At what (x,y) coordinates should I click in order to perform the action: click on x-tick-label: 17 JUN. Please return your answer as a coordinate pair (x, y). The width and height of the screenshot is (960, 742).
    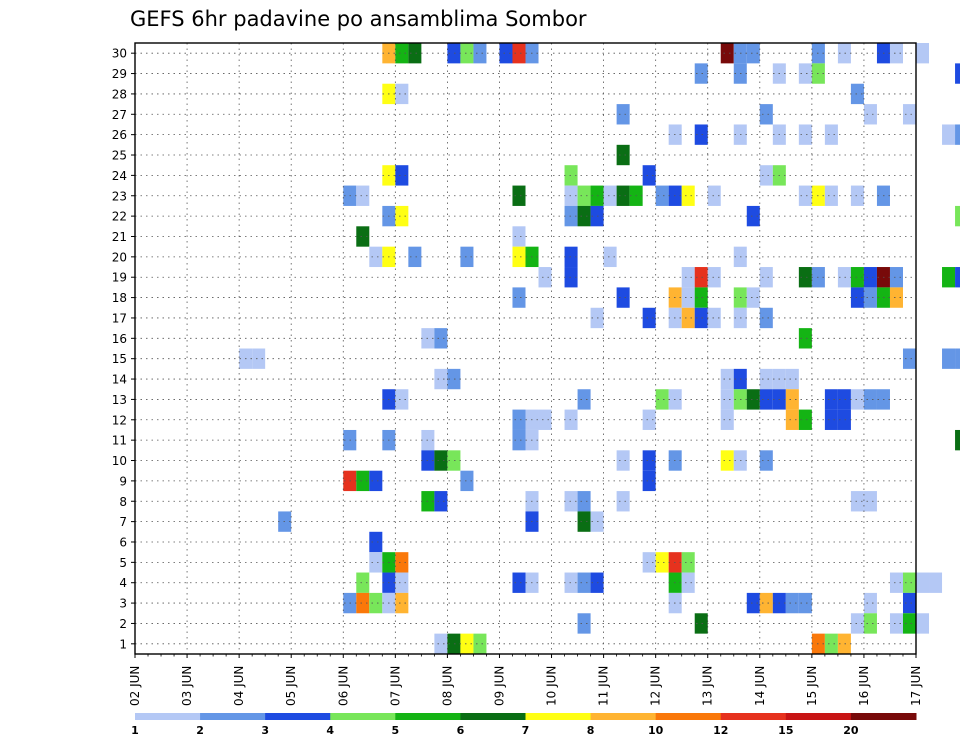
    Looking at the image, I should click on (916, 686).